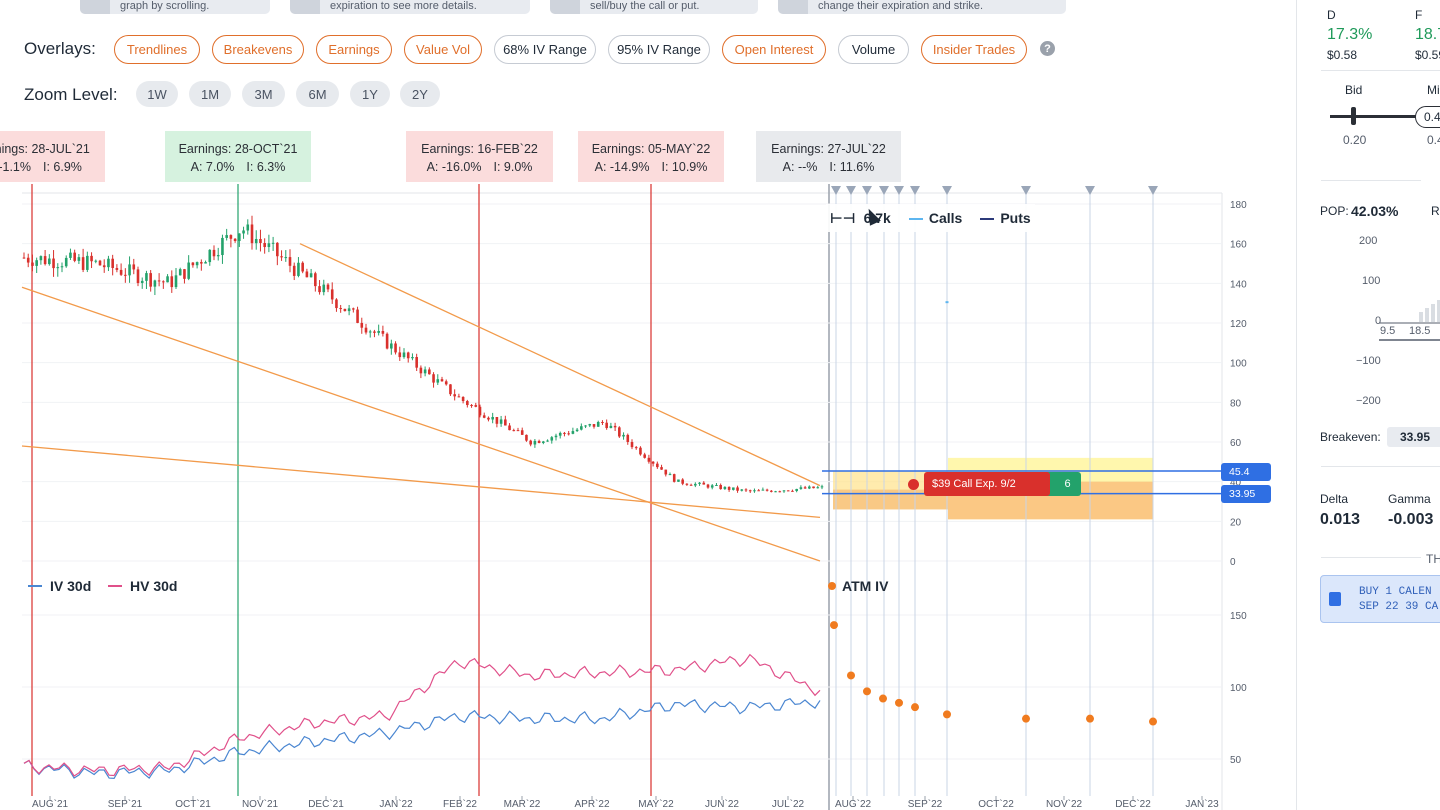  Describe the element at coordinates (62, 167) in the screenshot. I see `earnings-implied: I: 6.9%` at that location.